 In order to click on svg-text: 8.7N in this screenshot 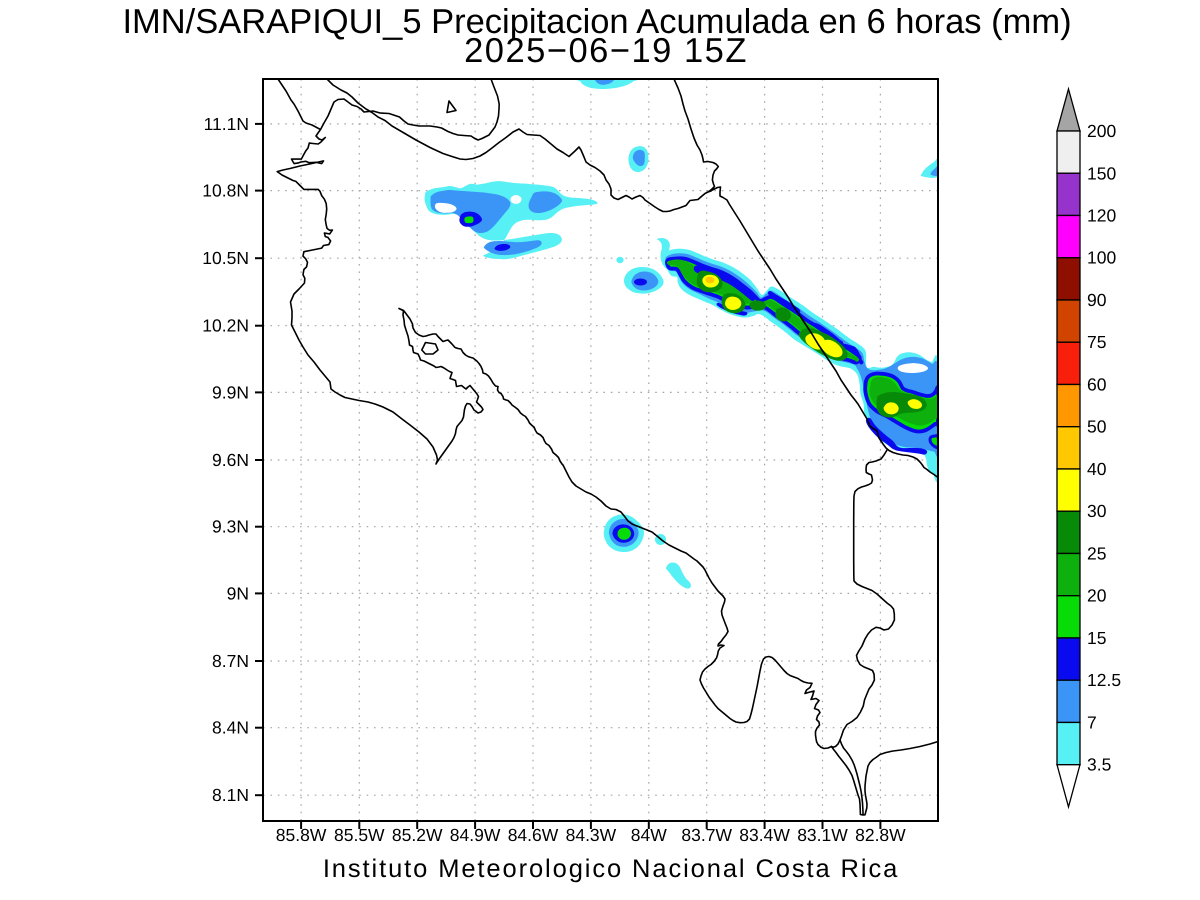, I will do `click(230, 661)`.